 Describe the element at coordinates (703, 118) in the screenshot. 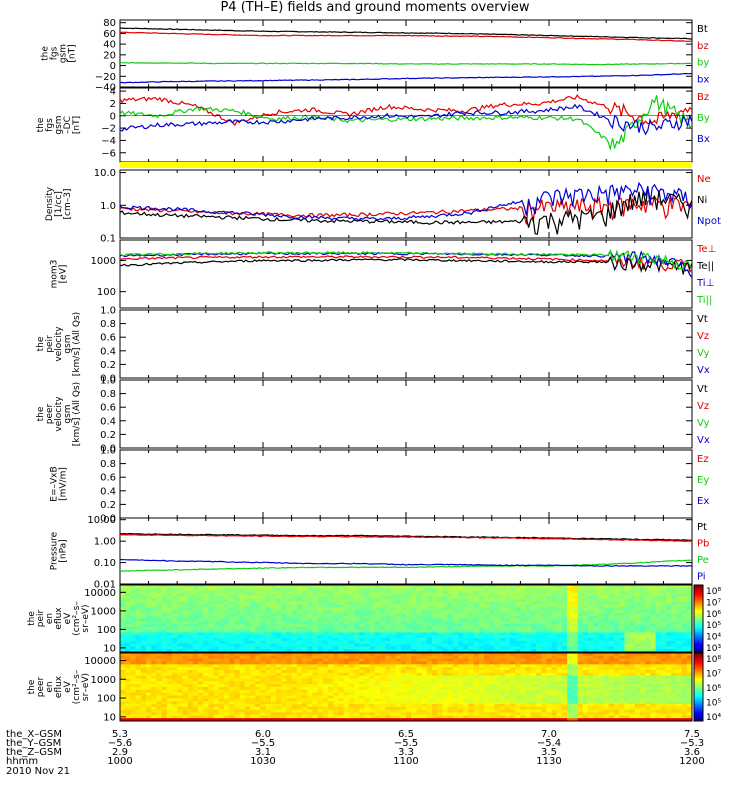

I see `fgs_dc-legend-By: By` at that location.